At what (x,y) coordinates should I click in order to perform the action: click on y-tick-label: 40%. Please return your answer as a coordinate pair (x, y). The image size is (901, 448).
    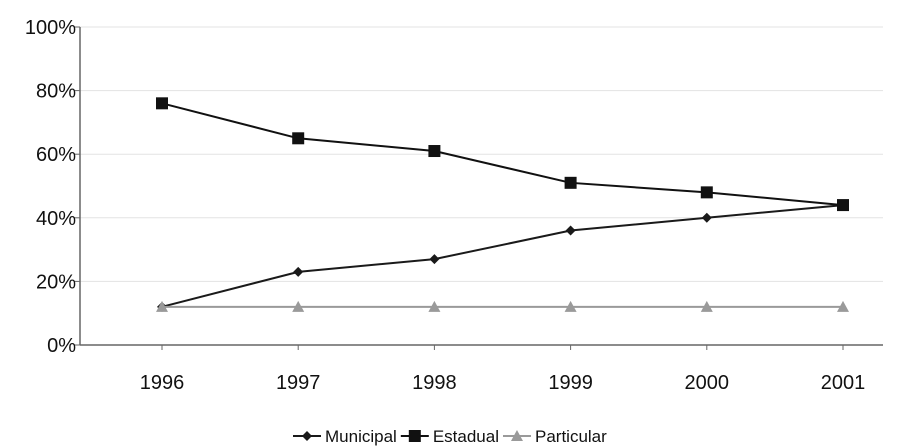
    Looking at the image, I should click on (56, 219).